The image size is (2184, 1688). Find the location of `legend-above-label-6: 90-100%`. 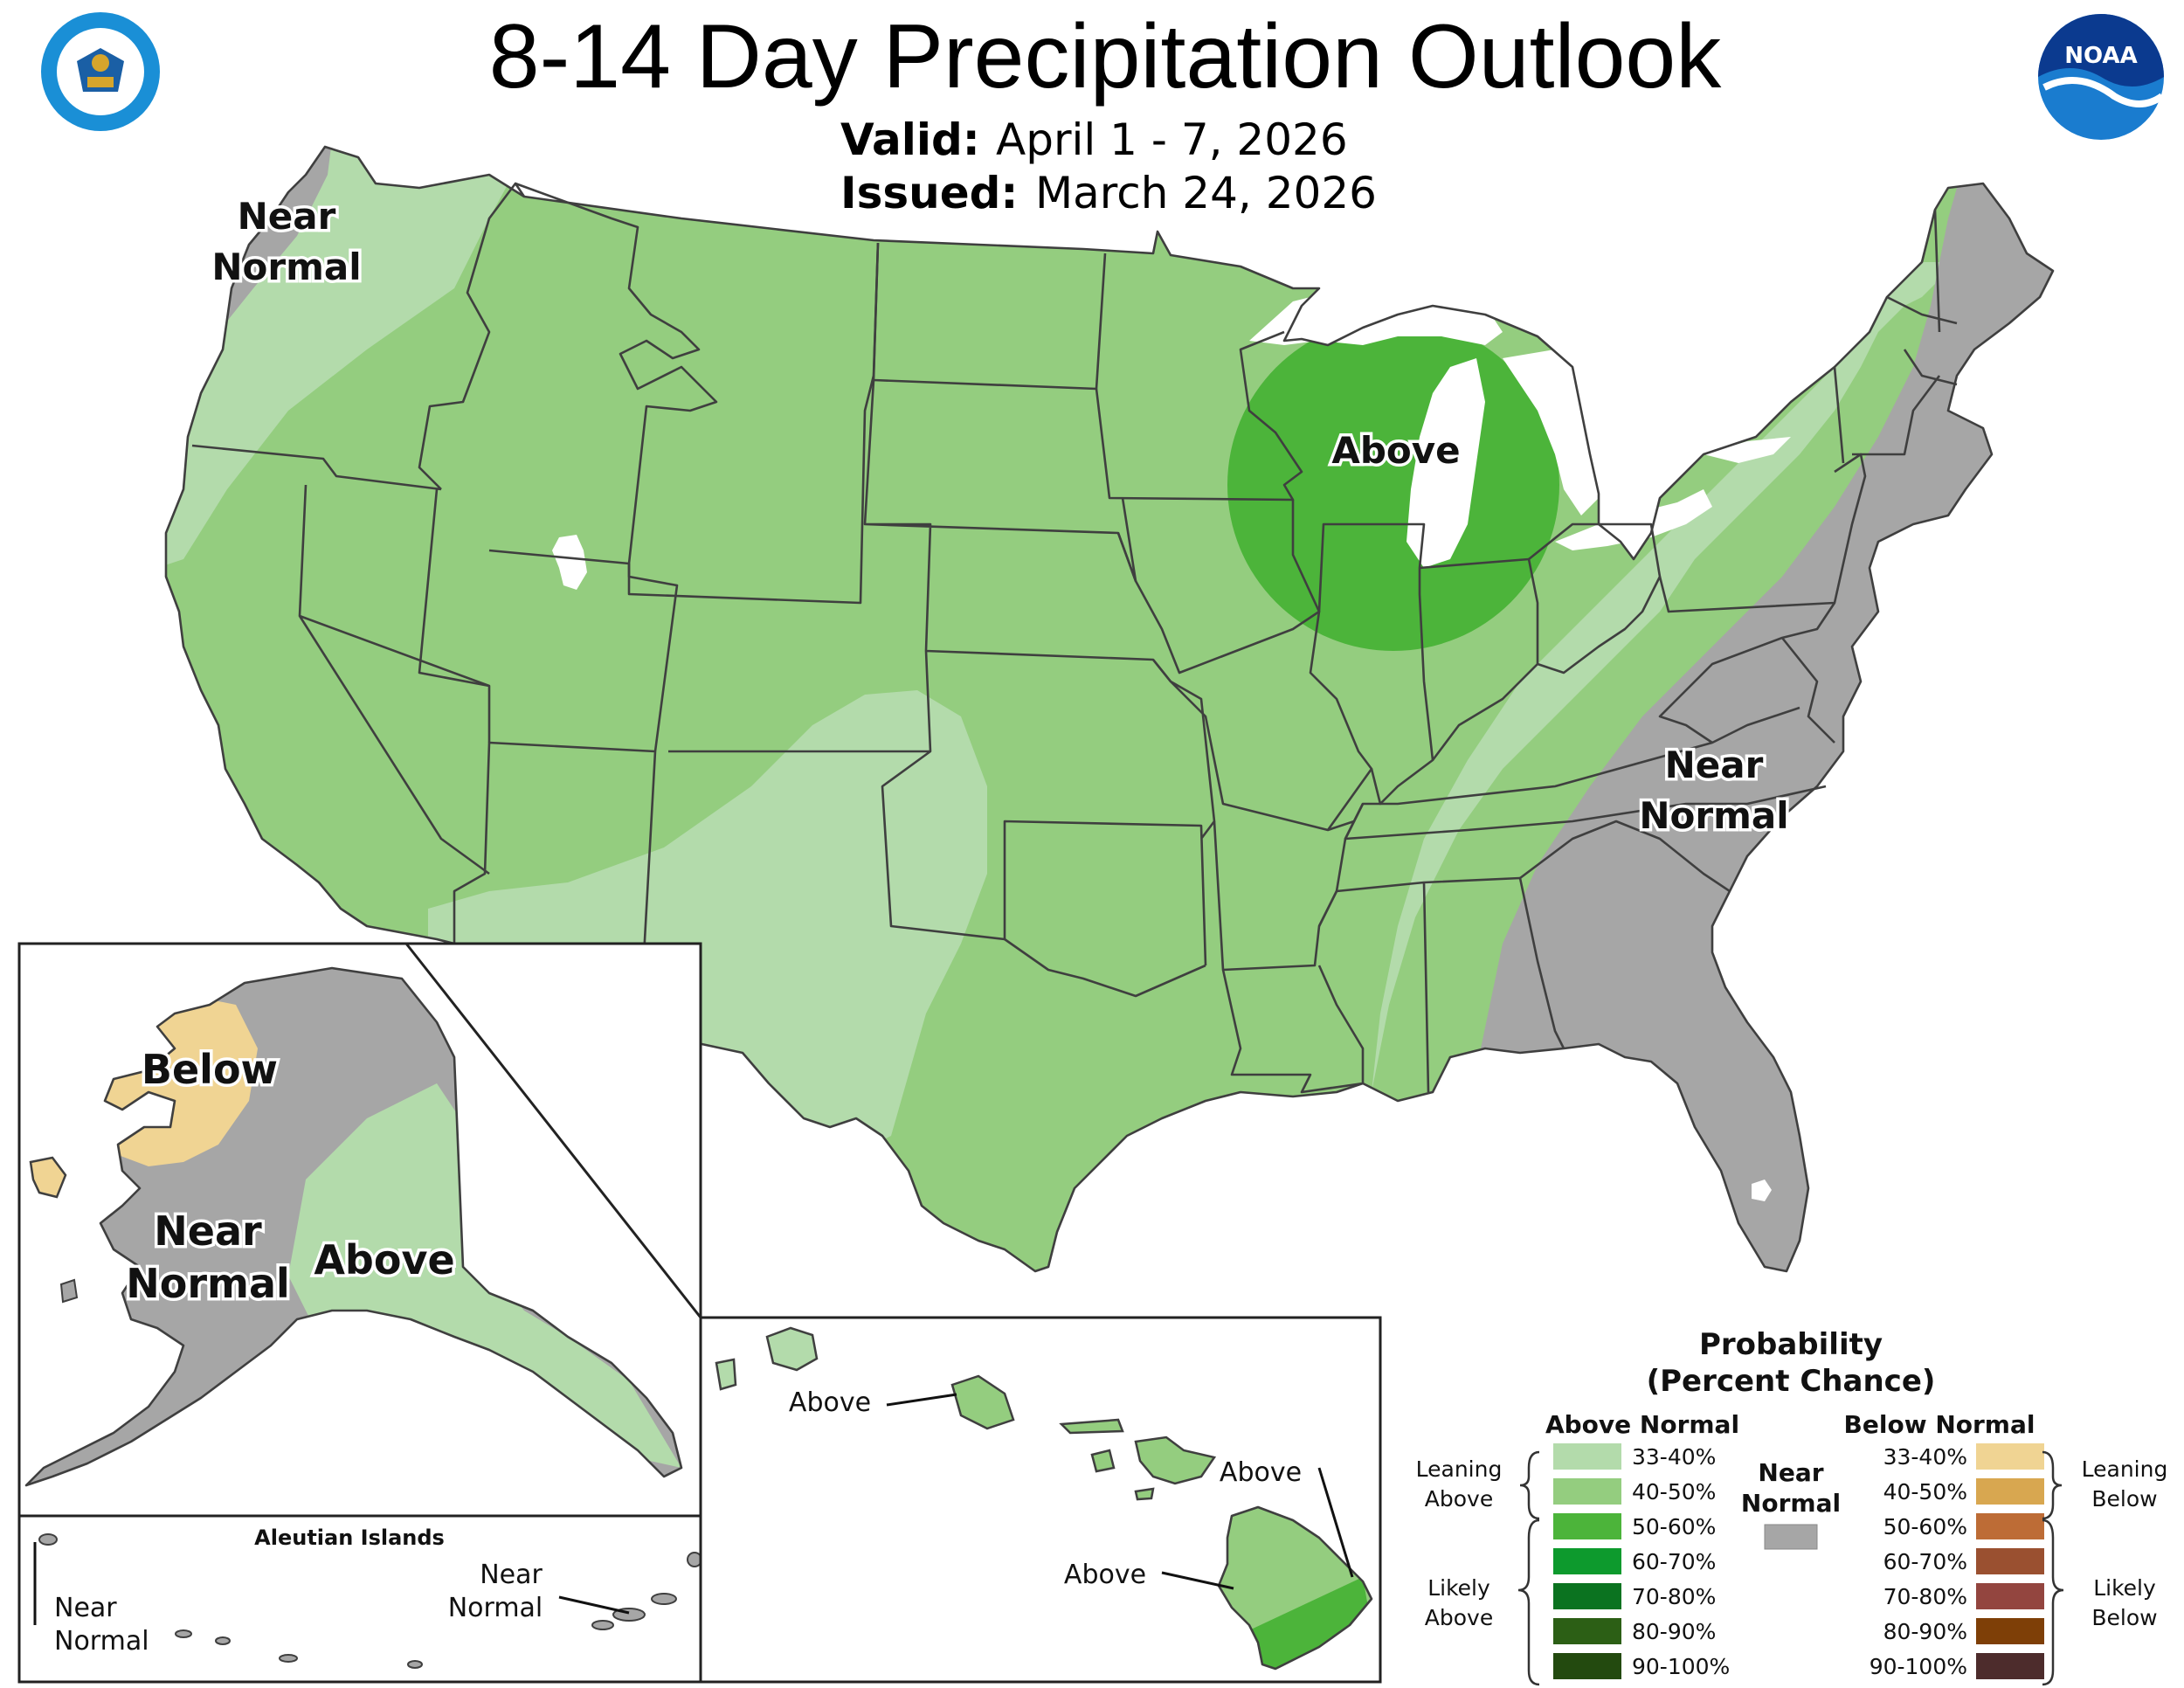

legend-above-label-6: 90-100% is located at coordinates (1681, 1666).